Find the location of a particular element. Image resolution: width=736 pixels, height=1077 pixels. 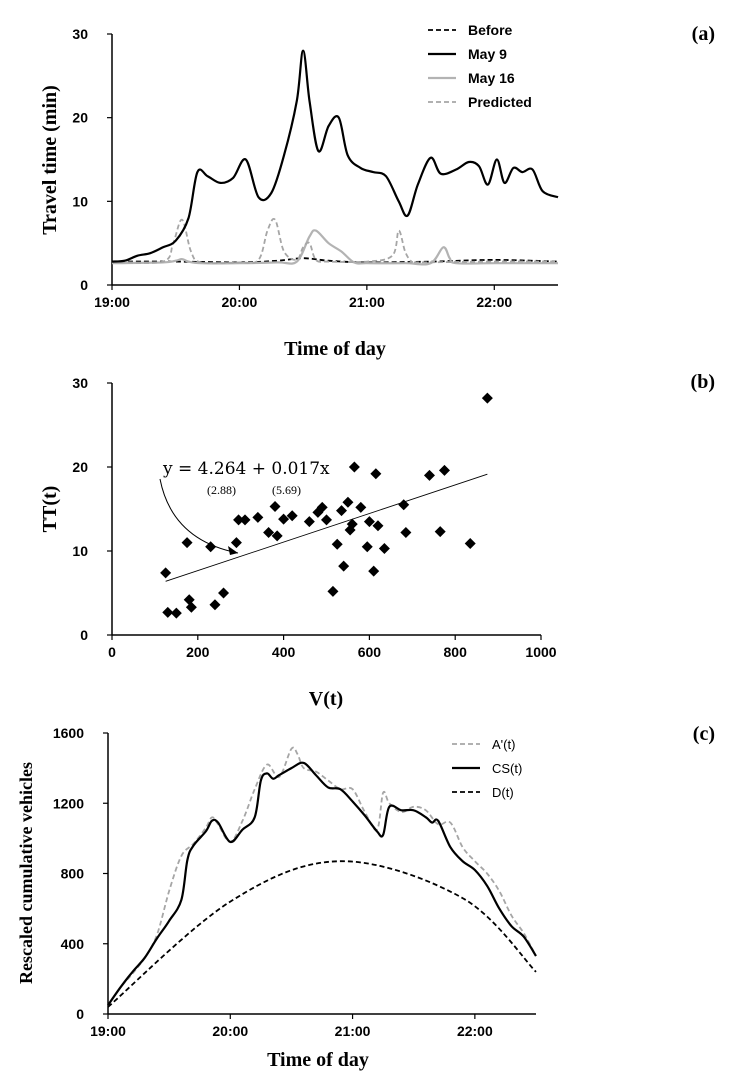

panel-b-x-tick-label: 1000 is located at coordinates (540, 652).